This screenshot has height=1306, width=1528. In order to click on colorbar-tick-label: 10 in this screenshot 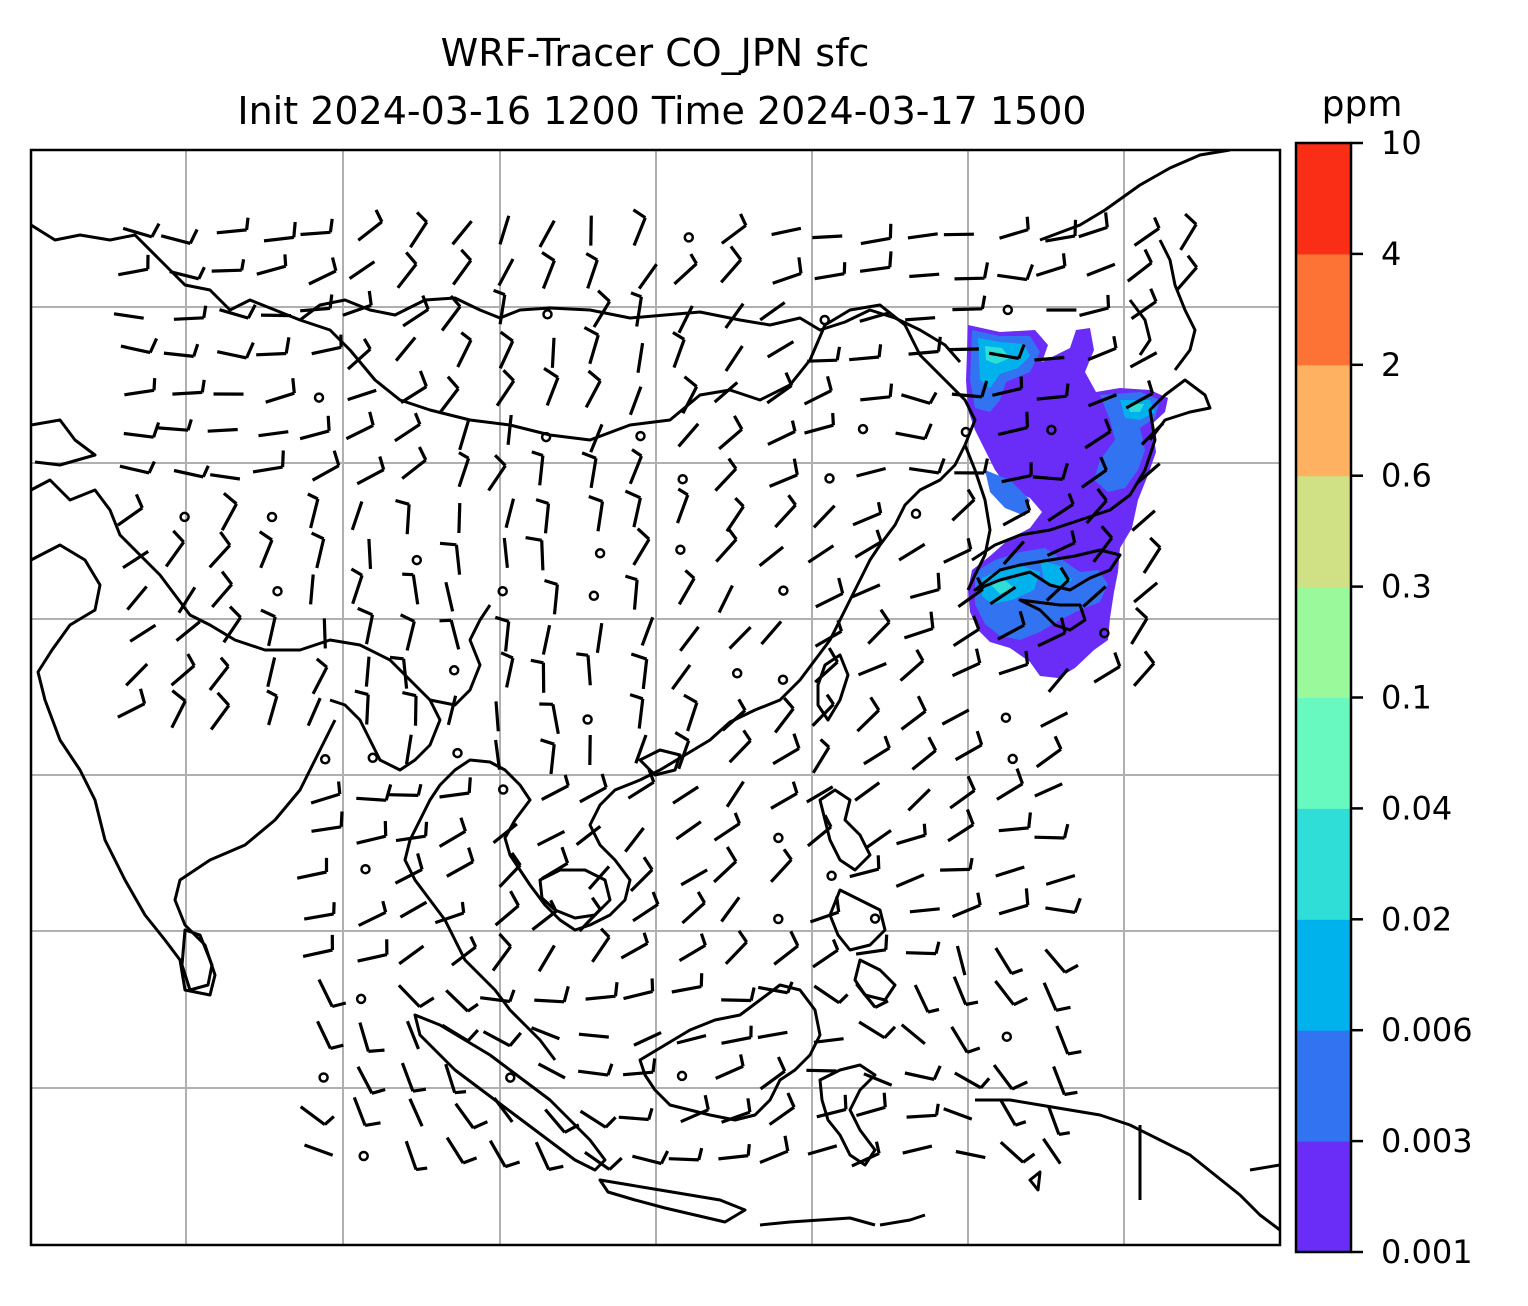, I will do `click(1401, 143)`.